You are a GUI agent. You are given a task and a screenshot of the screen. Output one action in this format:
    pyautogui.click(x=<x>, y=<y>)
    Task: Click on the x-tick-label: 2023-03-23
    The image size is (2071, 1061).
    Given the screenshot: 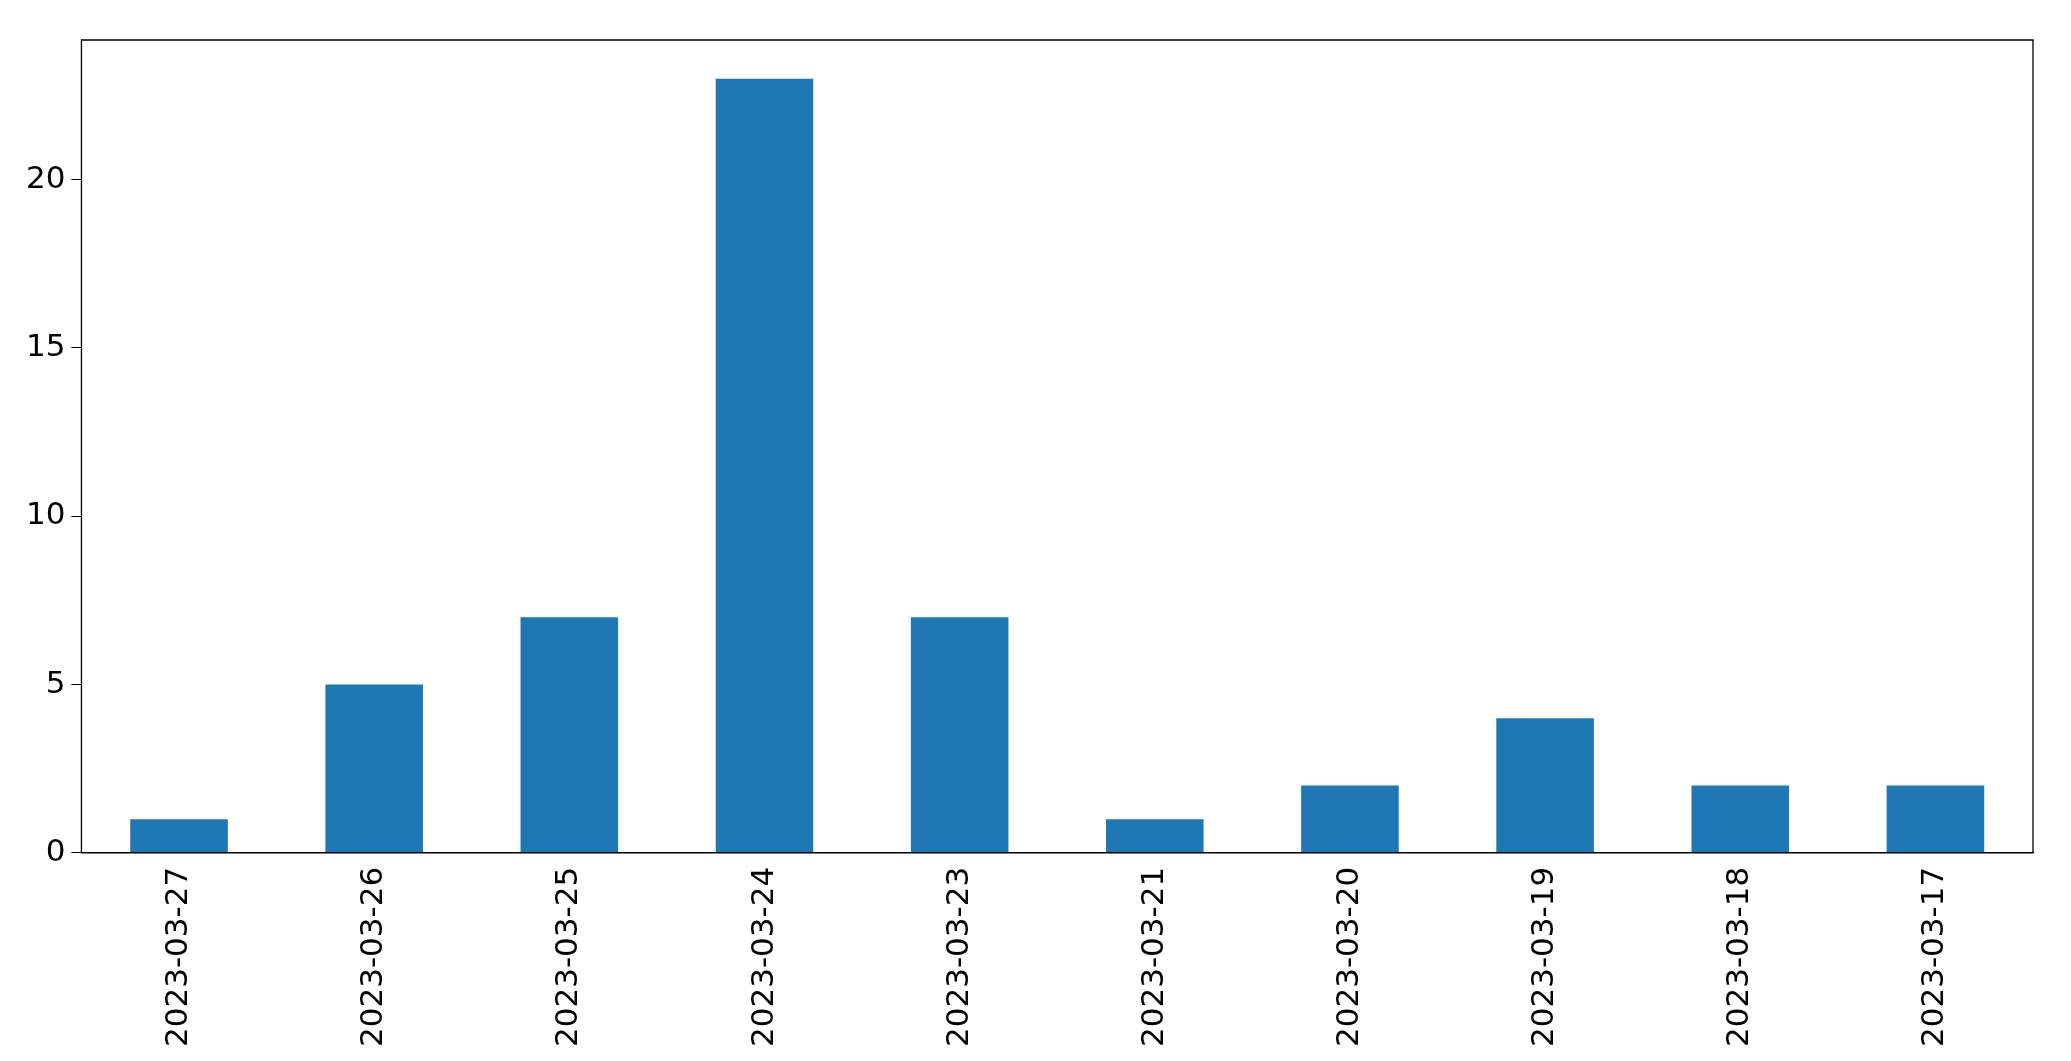 What is the action you would take?
    pyautogui.click(x=956, y=957)
    